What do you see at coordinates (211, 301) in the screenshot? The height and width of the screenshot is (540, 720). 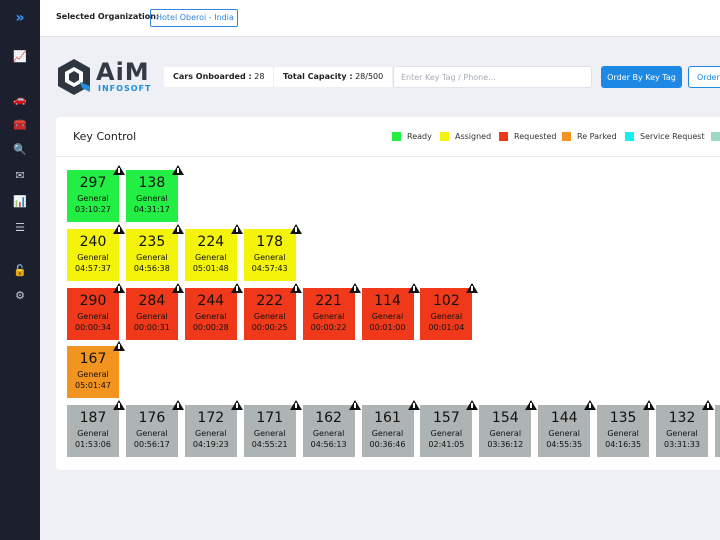 I see `key-tag-number: 244` at bounding box center [211, 301].